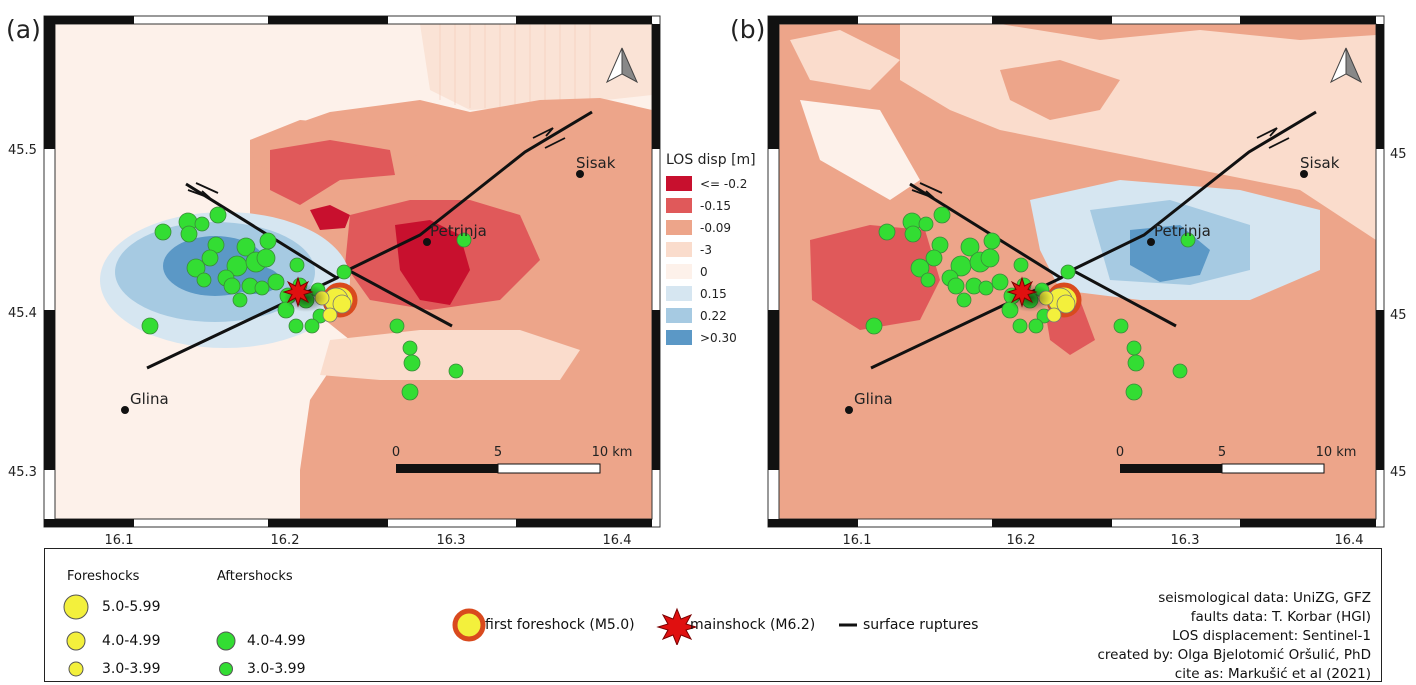 The height and width of the screenshot is (685, 1416). I want to click on foreshock-class: 3.0-3.99, so click(131, 669).